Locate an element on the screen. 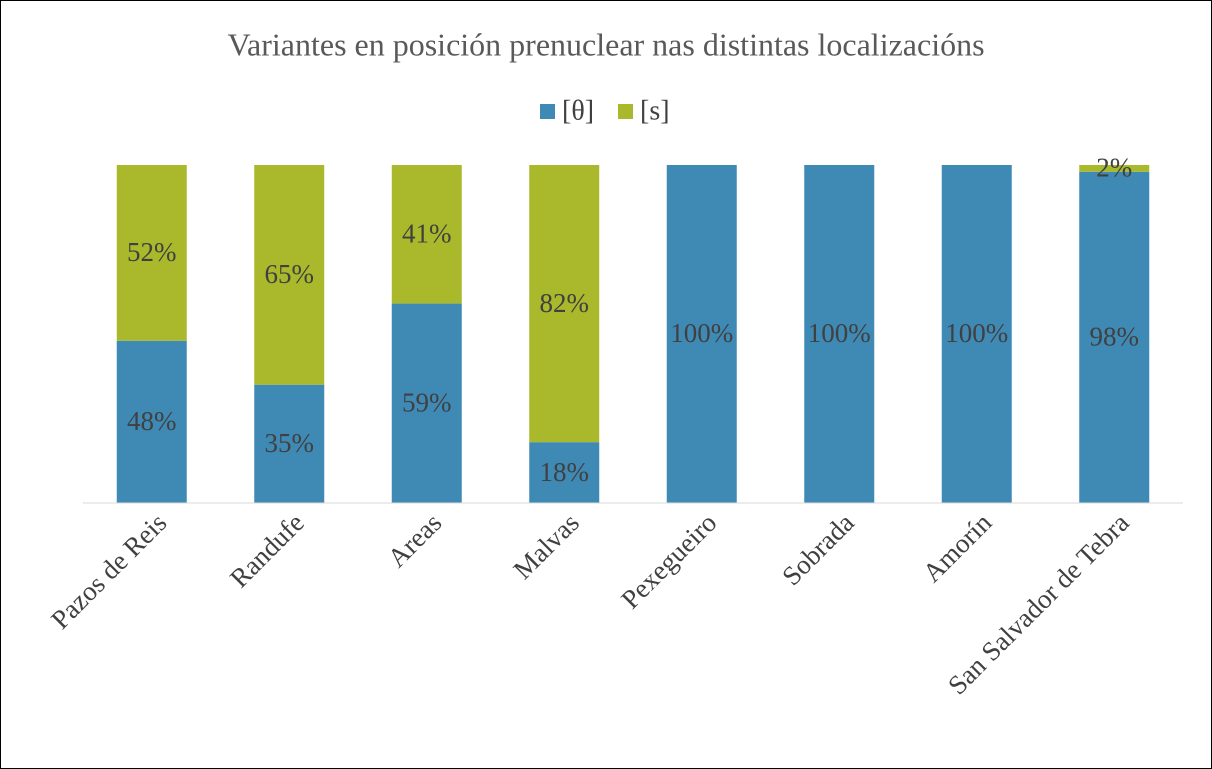 The height and width of the screenshot is (769, 1212). data-label: 41% is located at coordinates (427, 233).